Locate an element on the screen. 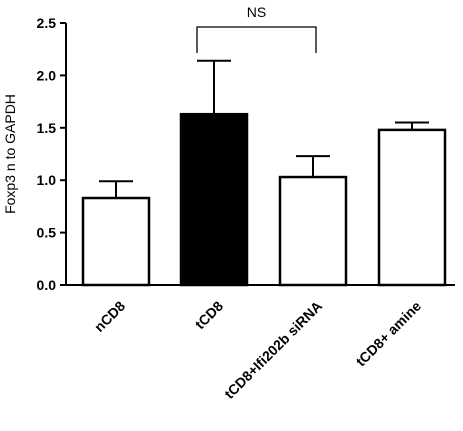  y-axis-label: Foxp3 n to GAPDH is located at coordinates (10, 154).